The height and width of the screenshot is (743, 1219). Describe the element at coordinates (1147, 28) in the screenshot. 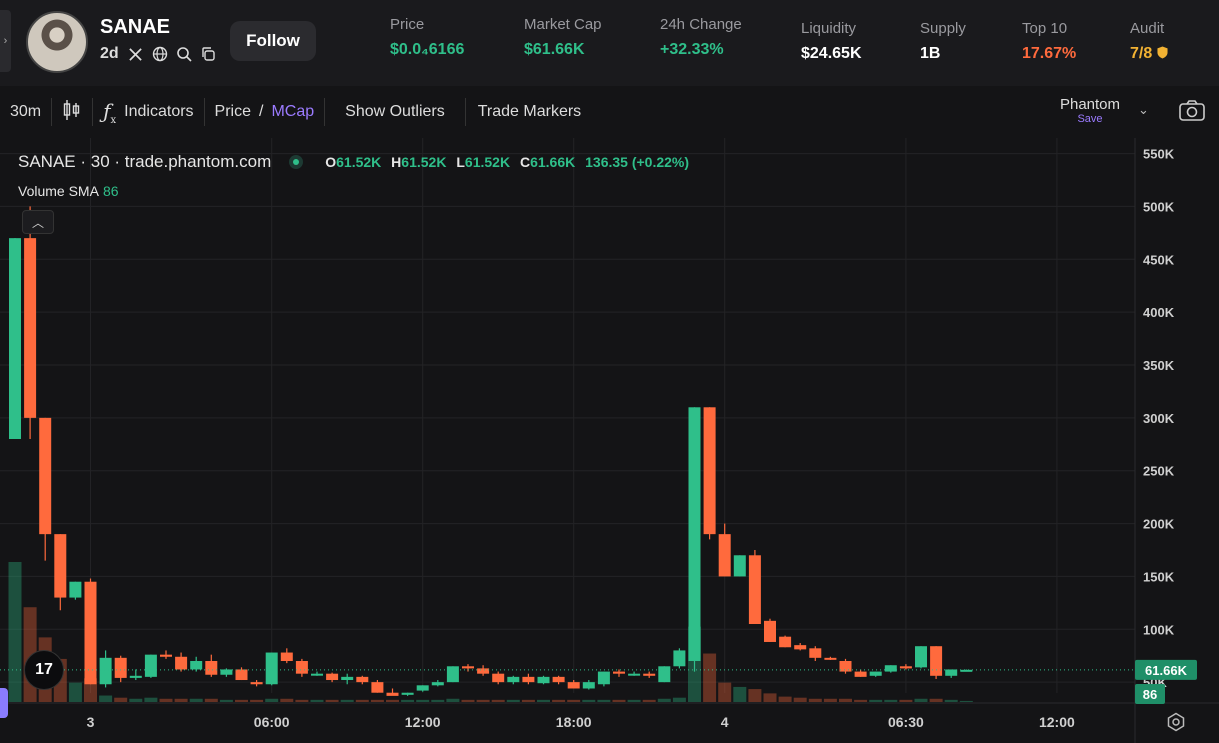

I see `stat-label: Audit` at that location.